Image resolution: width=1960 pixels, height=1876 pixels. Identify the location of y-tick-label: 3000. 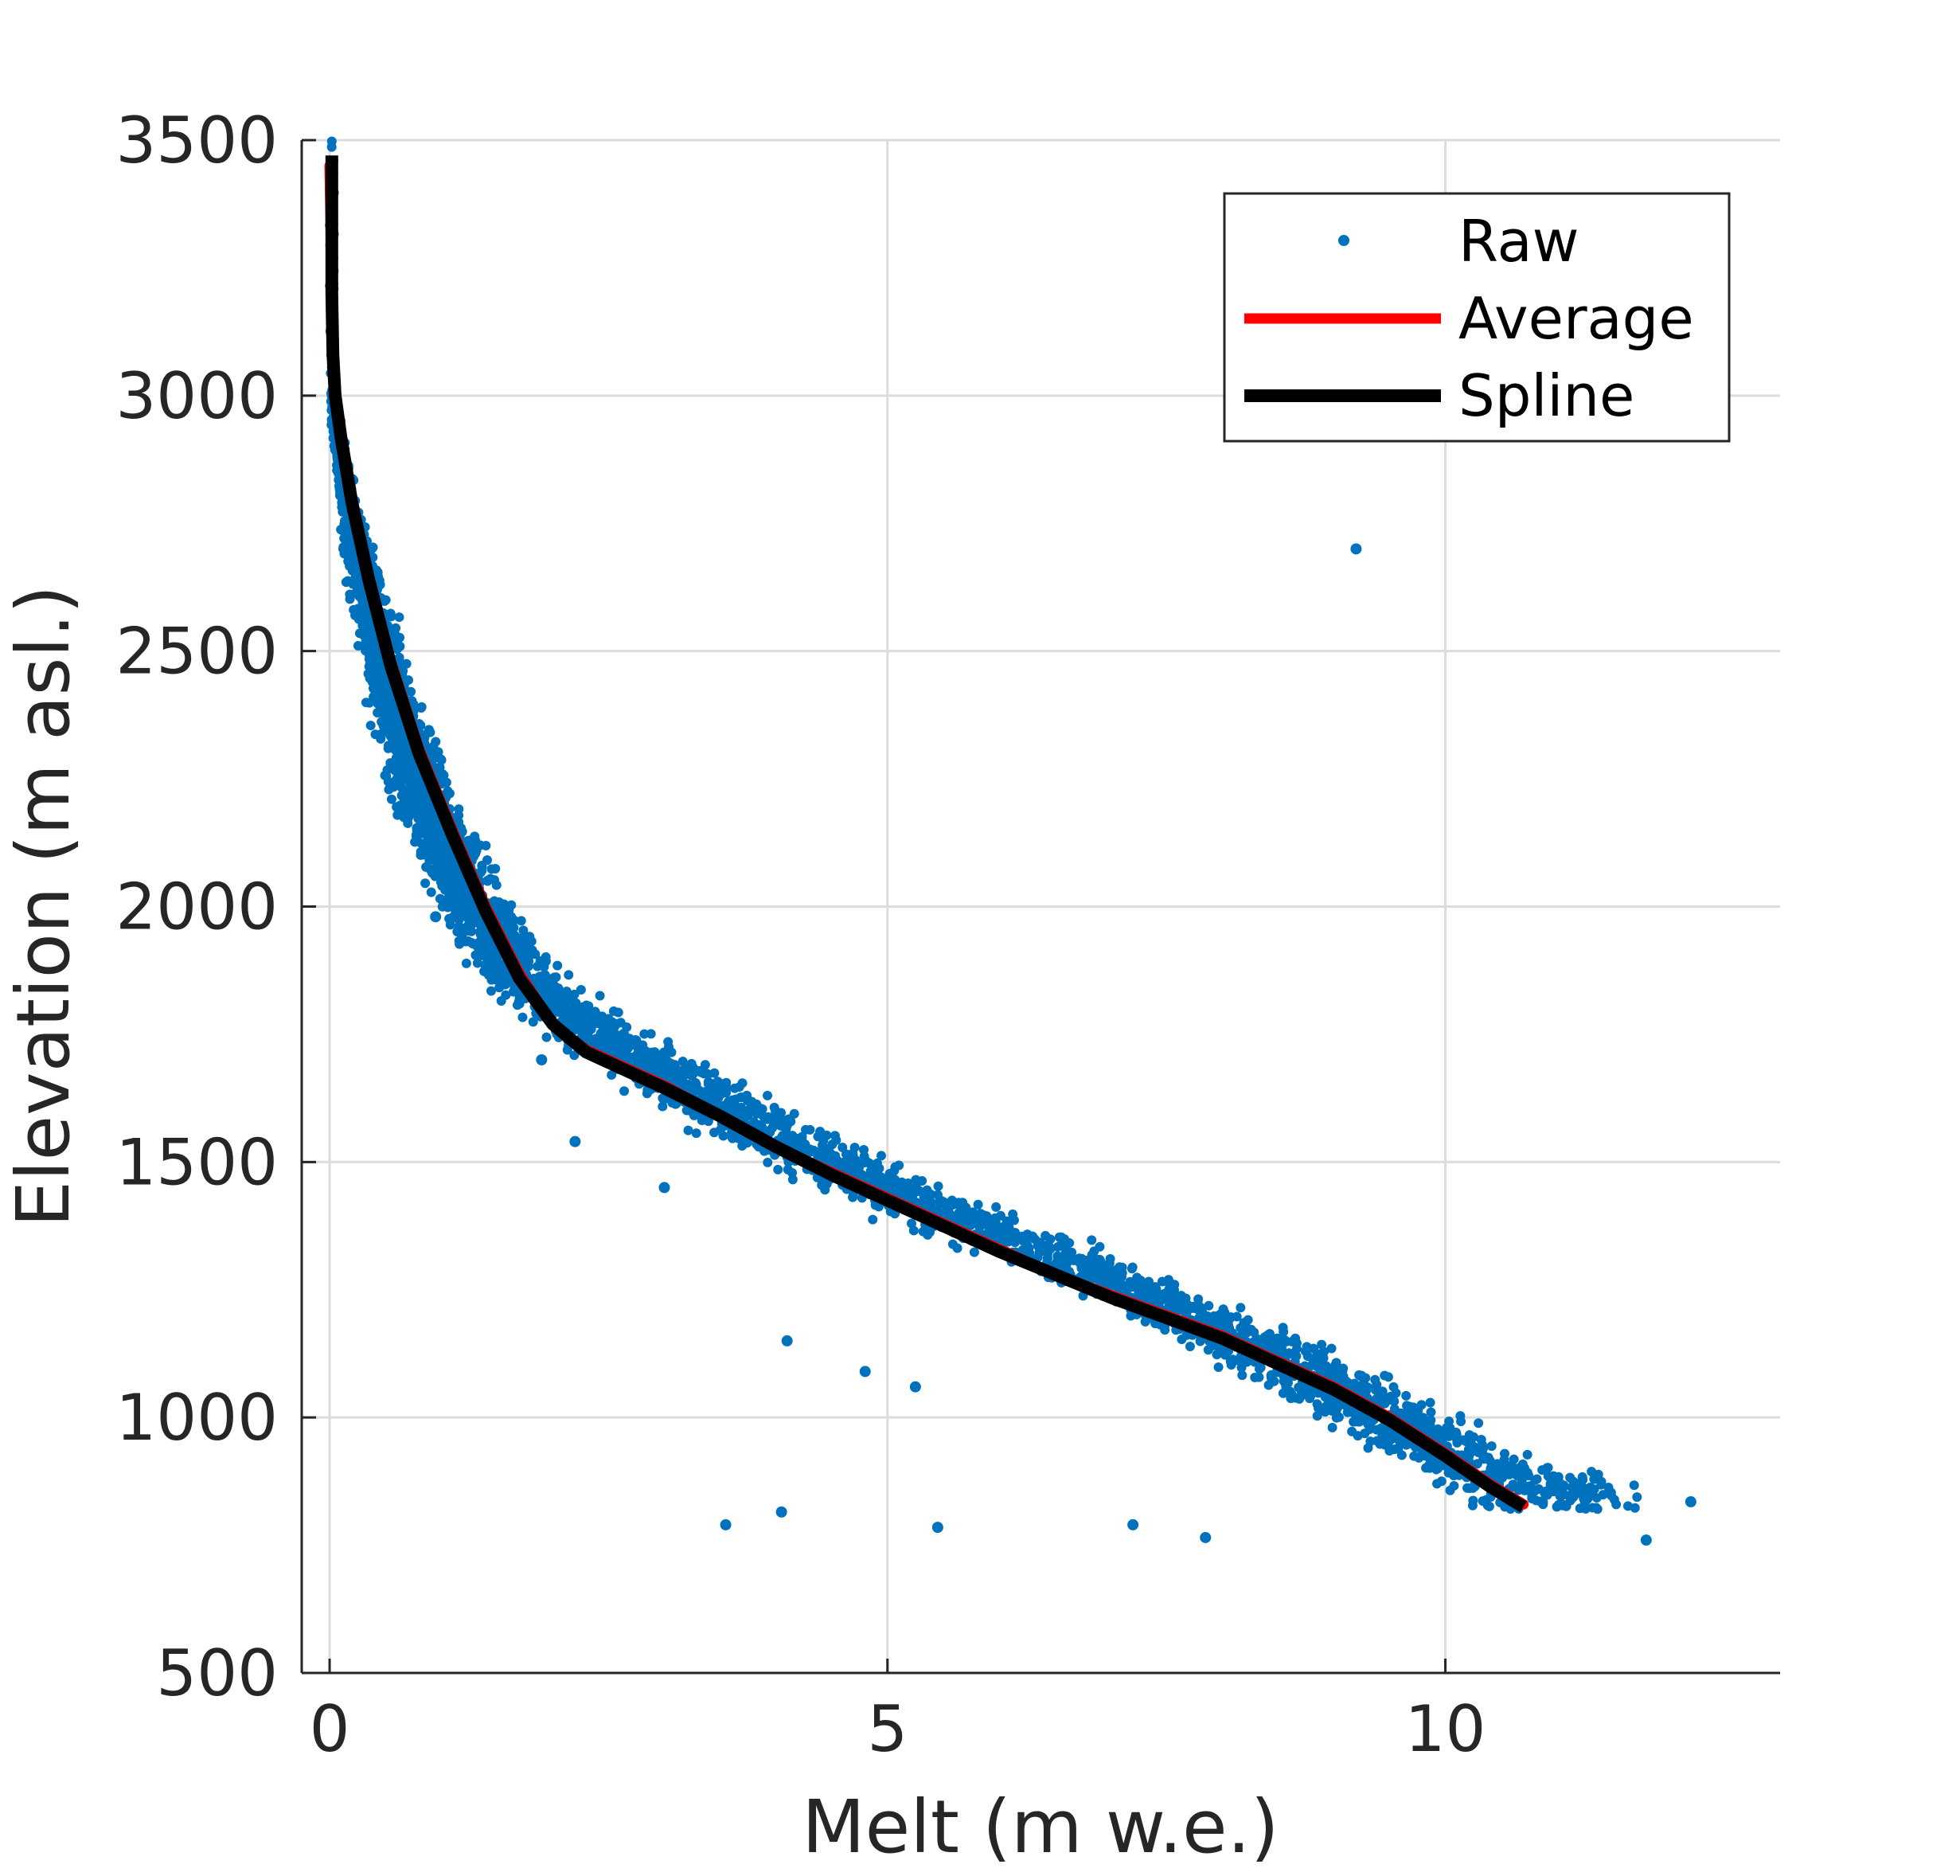
(196, 396).